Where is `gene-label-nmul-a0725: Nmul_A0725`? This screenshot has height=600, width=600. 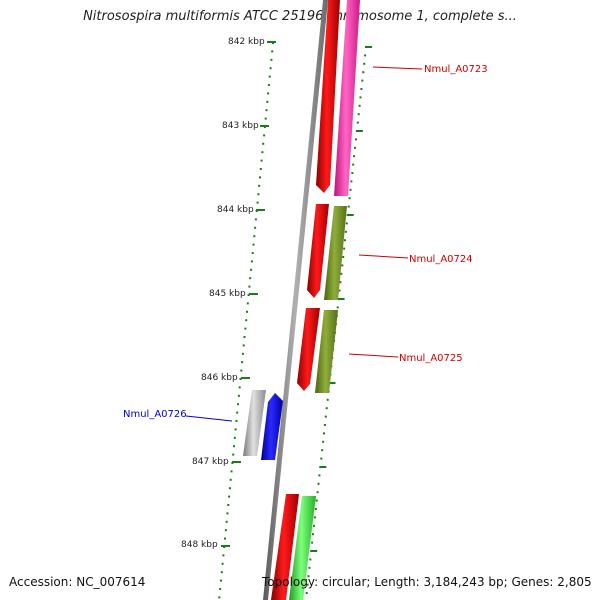
gene-label-nmul-a0725: Nmul_A0725 is located at coordinates (431, 358).